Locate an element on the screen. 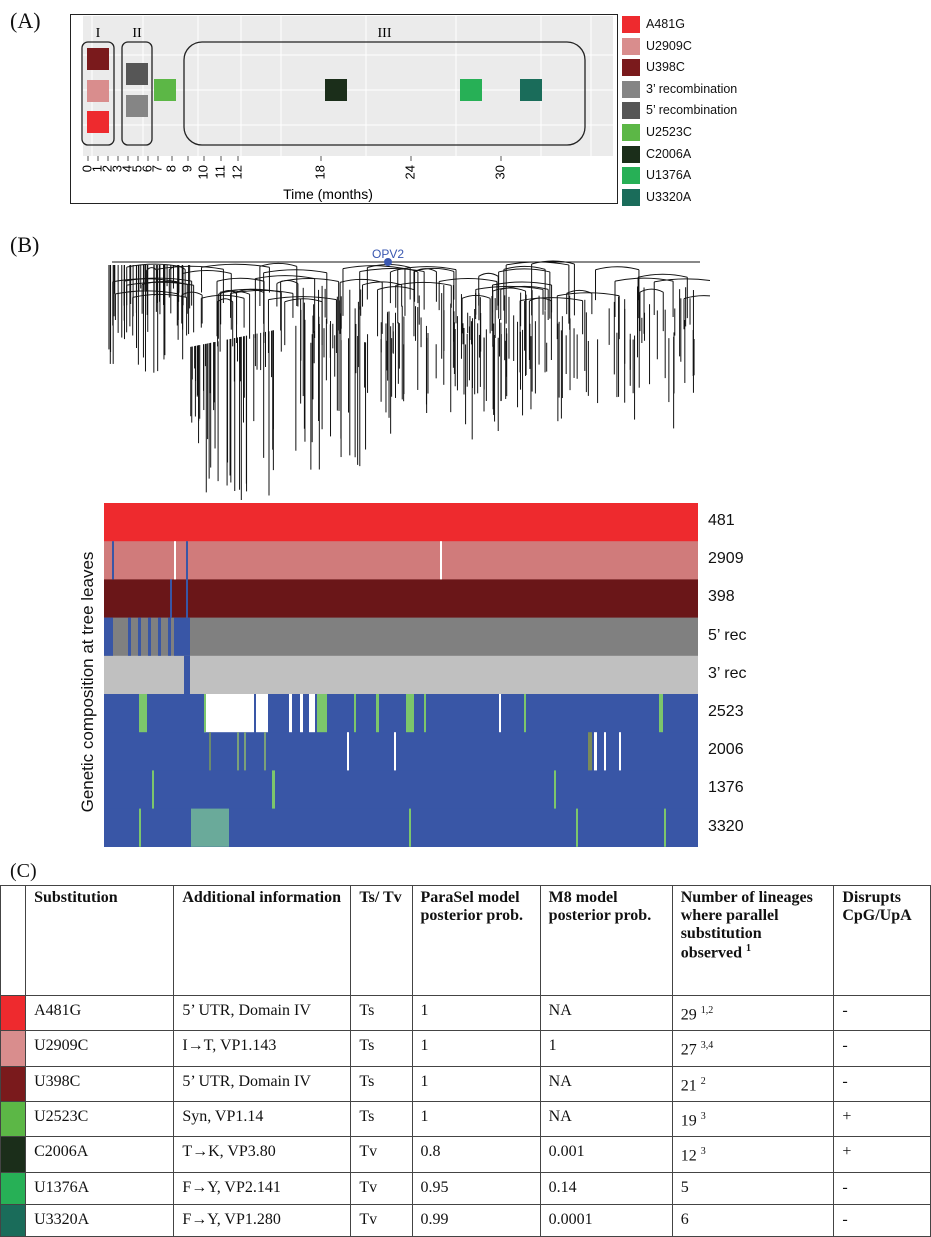 This screenshot has height=1237, width=931. legend-label: U2523C is located at coordinates (669, 131).